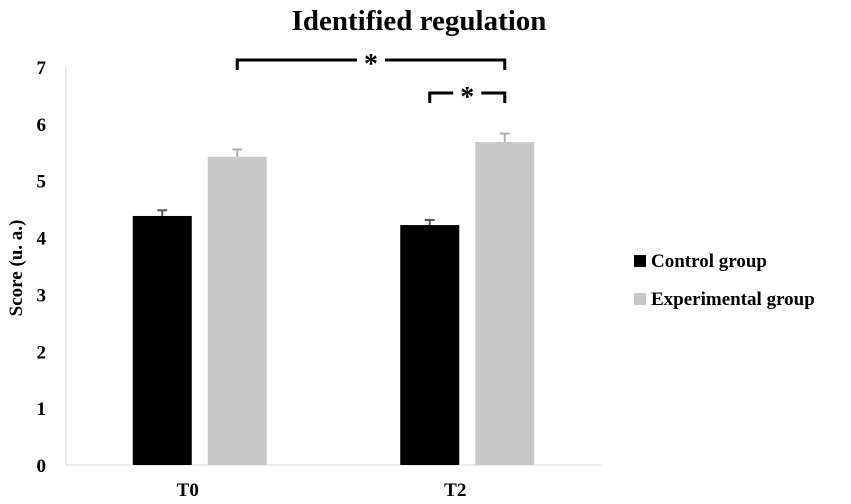 The height and width of the screenshot is (504, 851). Describe the element at coordinates (42, 182) in the screenshot. I see `y-tick-label: 5` at that location.